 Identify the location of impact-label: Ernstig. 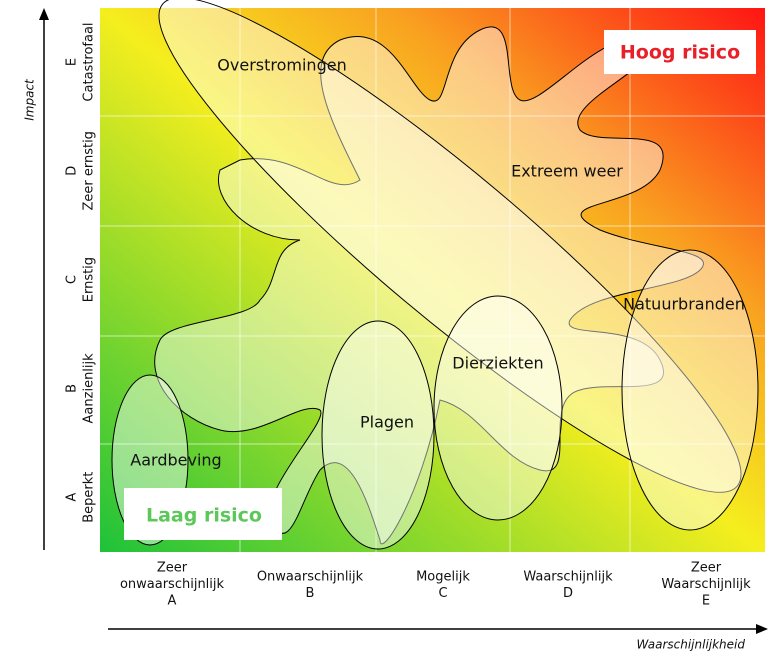
(89, 279).